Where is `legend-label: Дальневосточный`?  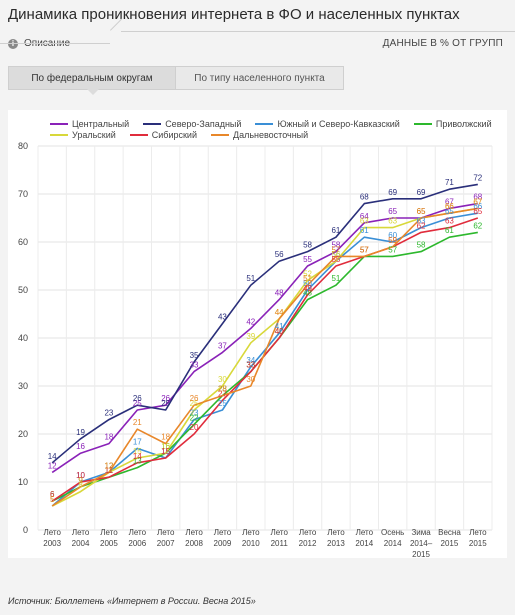
legend-label: Дальневосточный is located at coordinates (270, 134).